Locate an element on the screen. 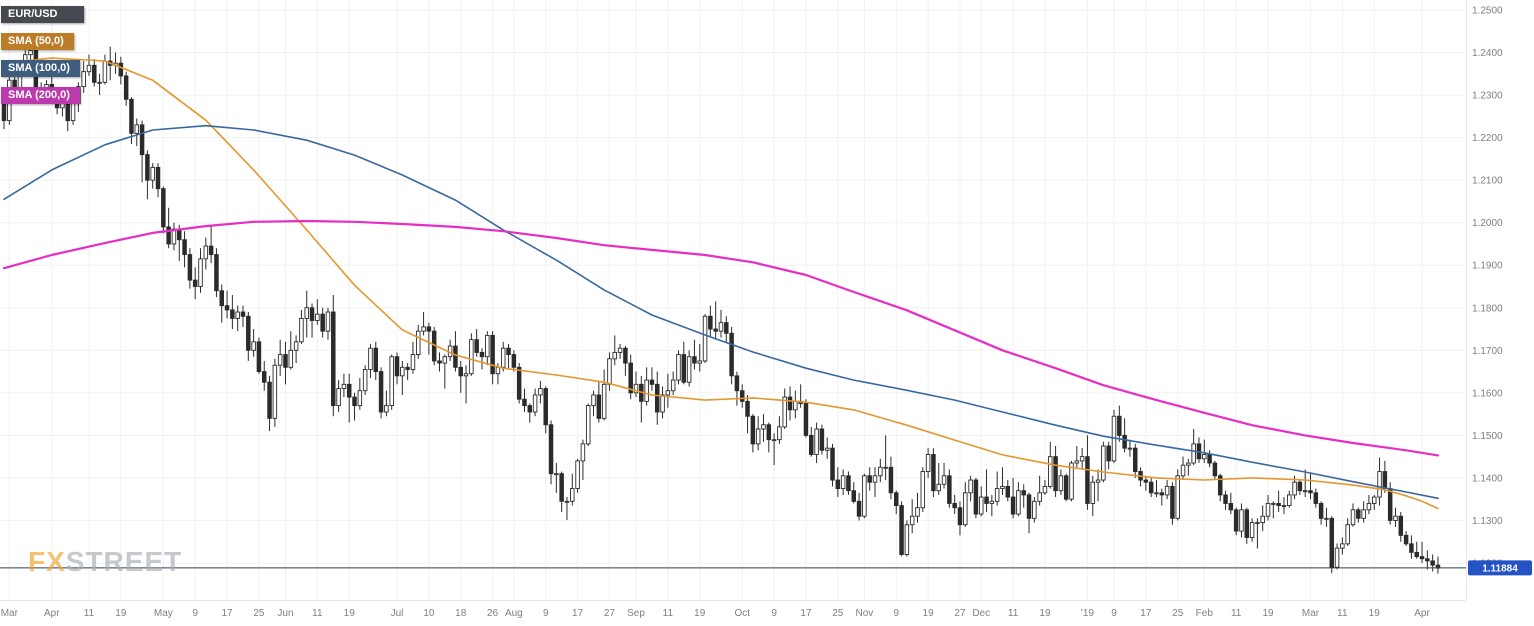 Image resolution: width=1534 pixels, height=626 pixels. date-tick-label: Feb is located at coordinates (1205, 613).